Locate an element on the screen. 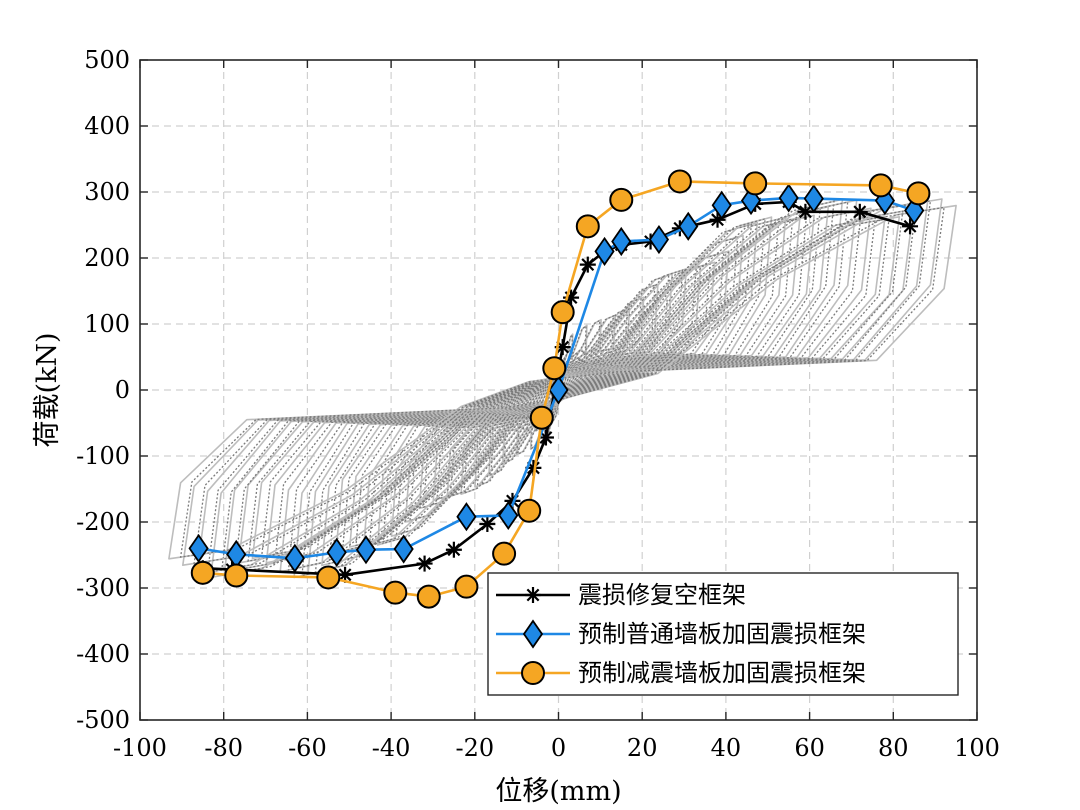 The image size is (1080, 810). legend-label-ordinary-wall: 预制普通墙板加固震损框架 is located at coordinates (722, 634).